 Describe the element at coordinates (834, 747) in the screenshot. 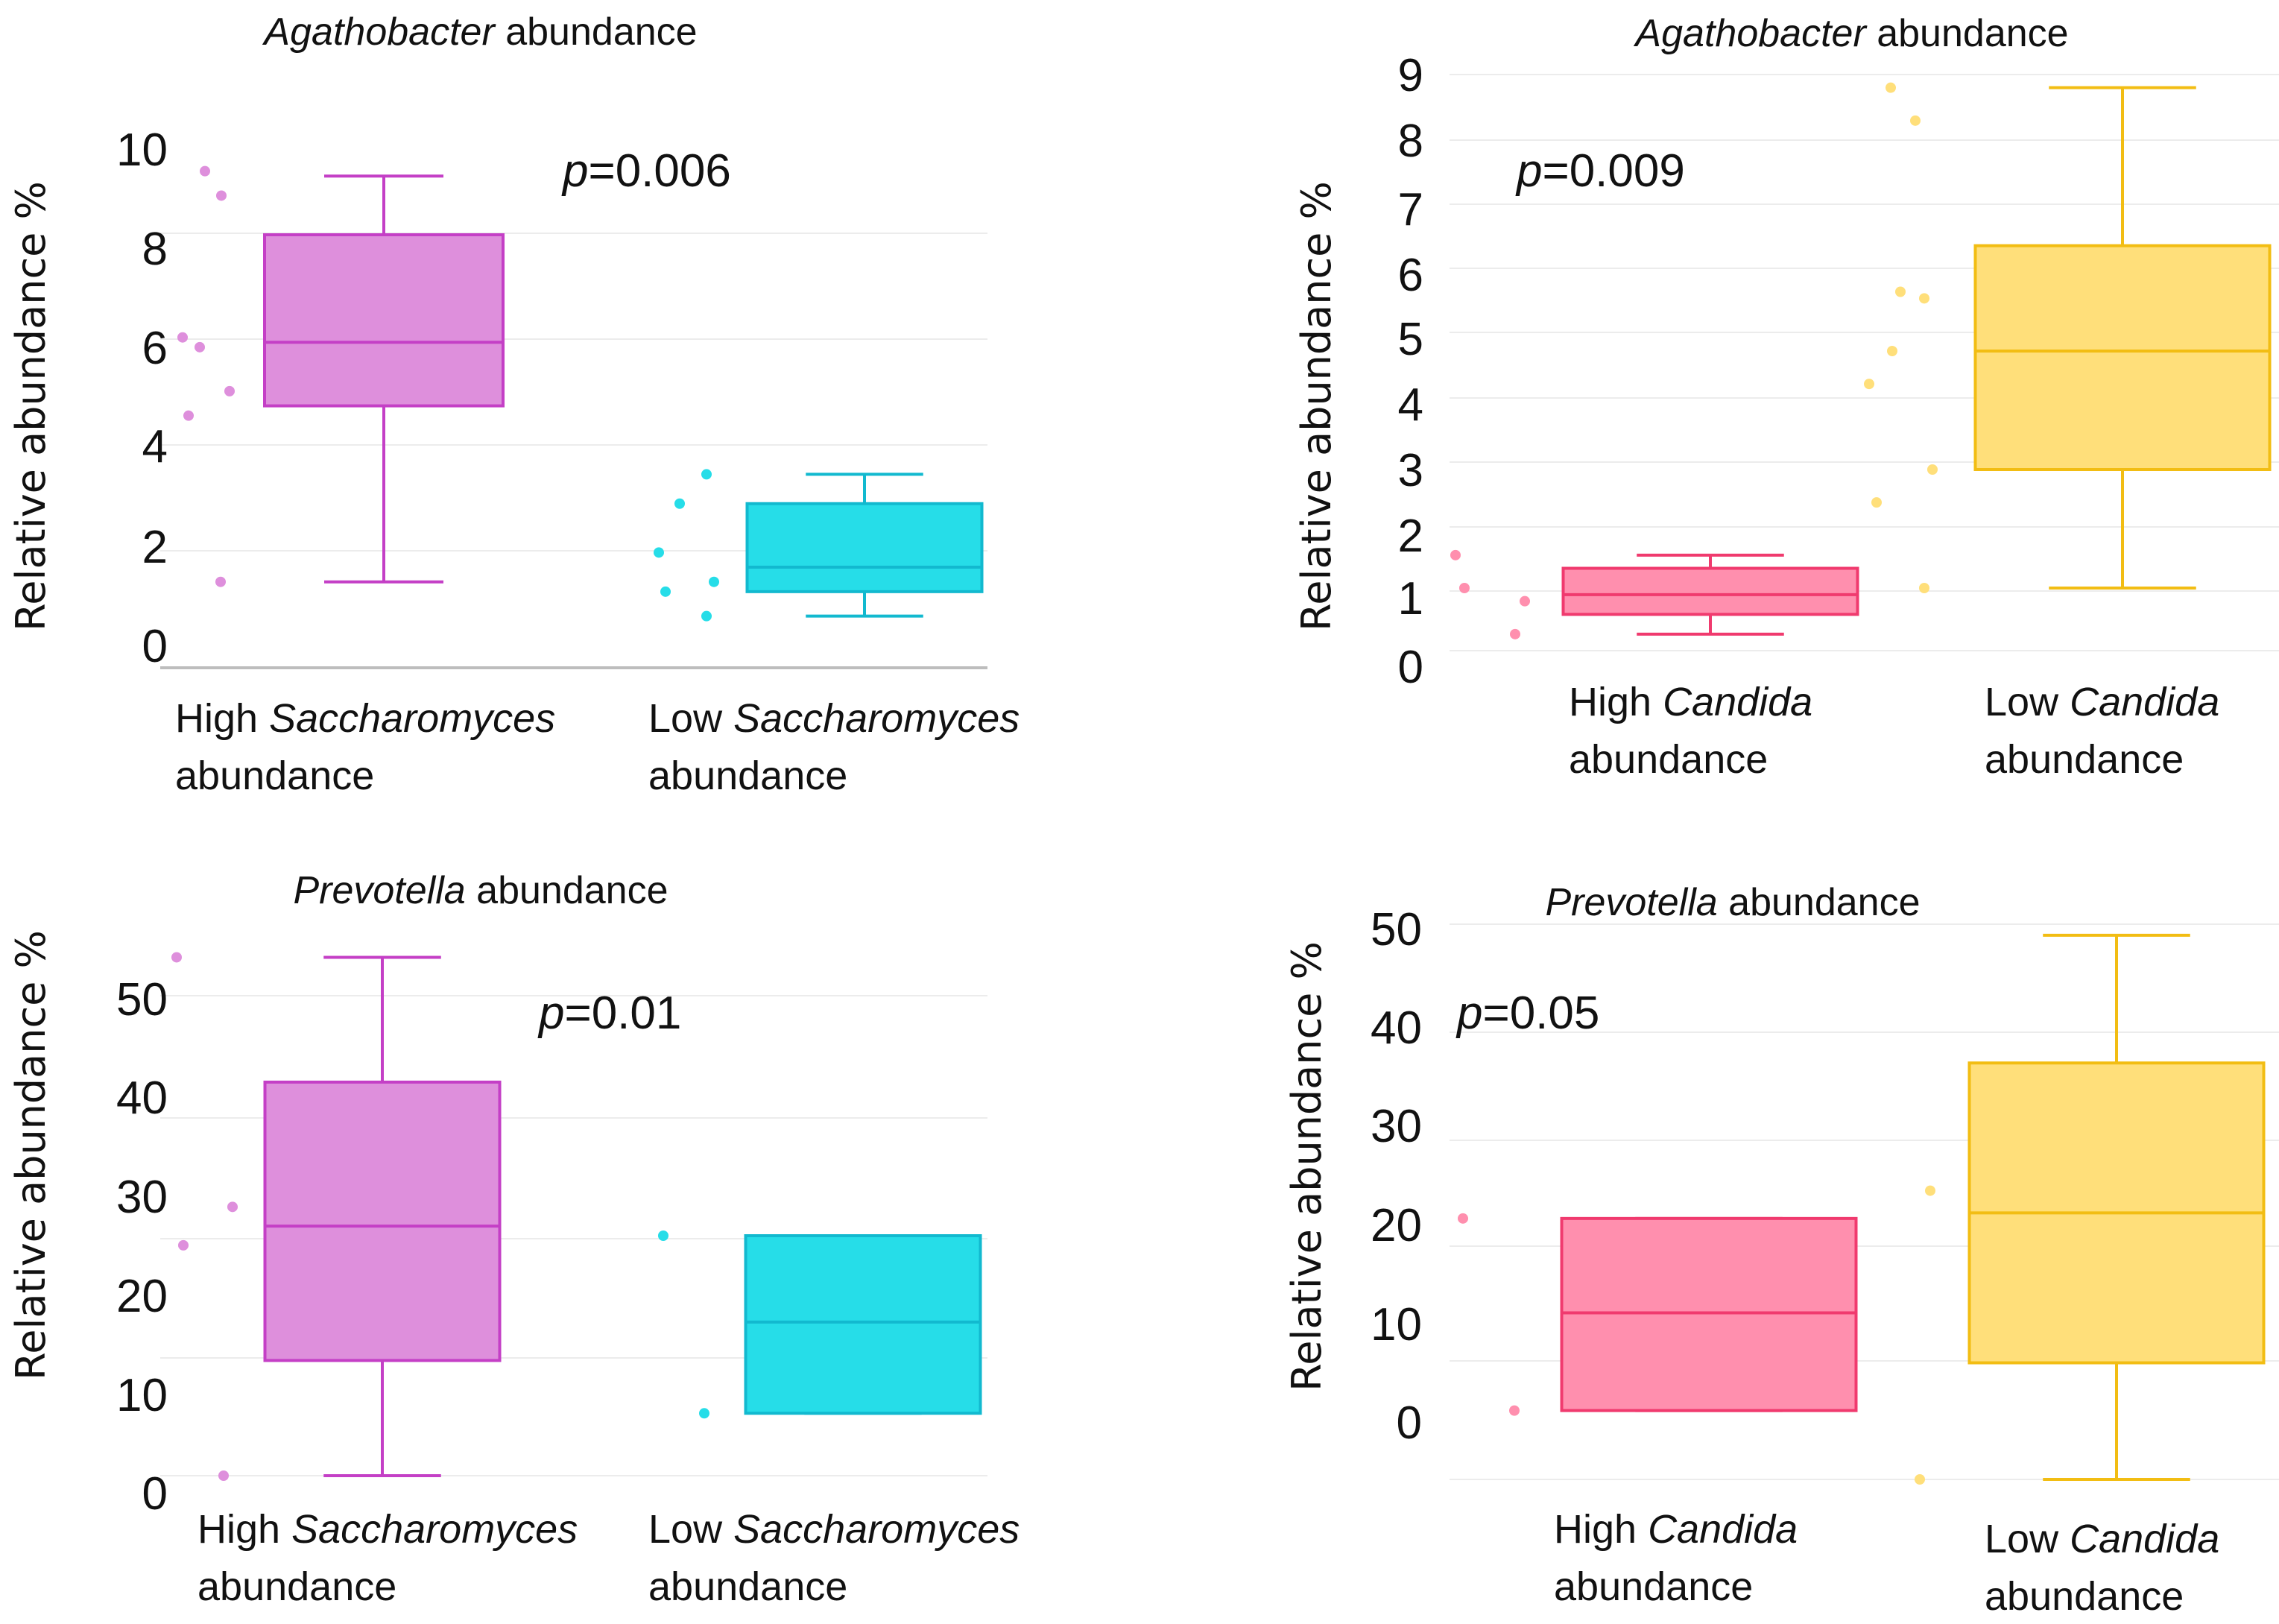

I see `x-category-1-1: Low Saccharomyces abundance` at that location.